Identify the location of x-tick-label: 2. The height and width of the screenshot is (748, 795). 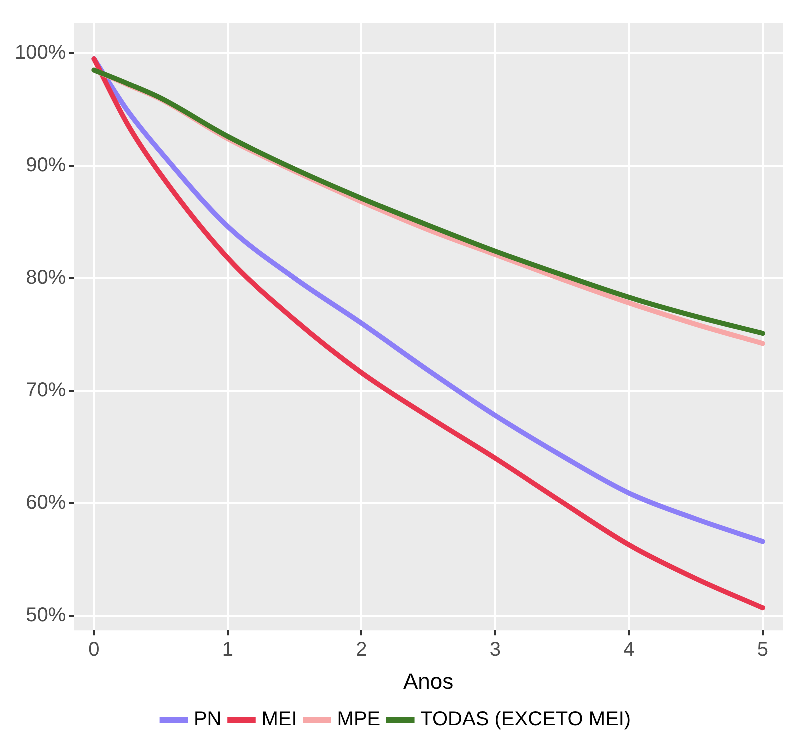
(362, 650).